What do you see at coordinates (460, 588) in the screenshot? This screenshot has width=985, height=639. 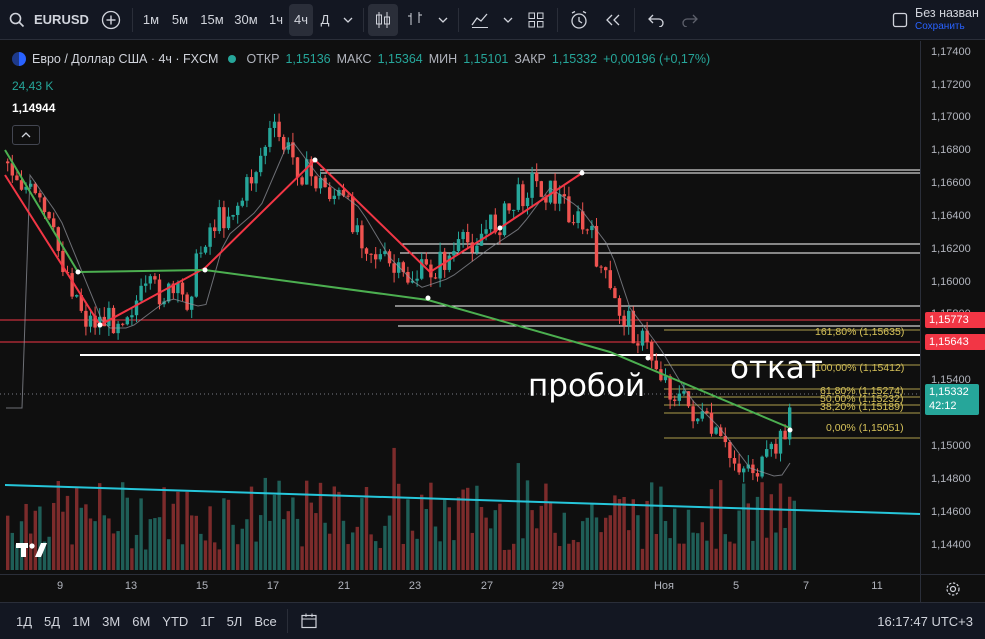 I see `time-scale: 9 13 15 17 21 23 27 29 Ноя 5 7 11` at bounding box center [460, 588].